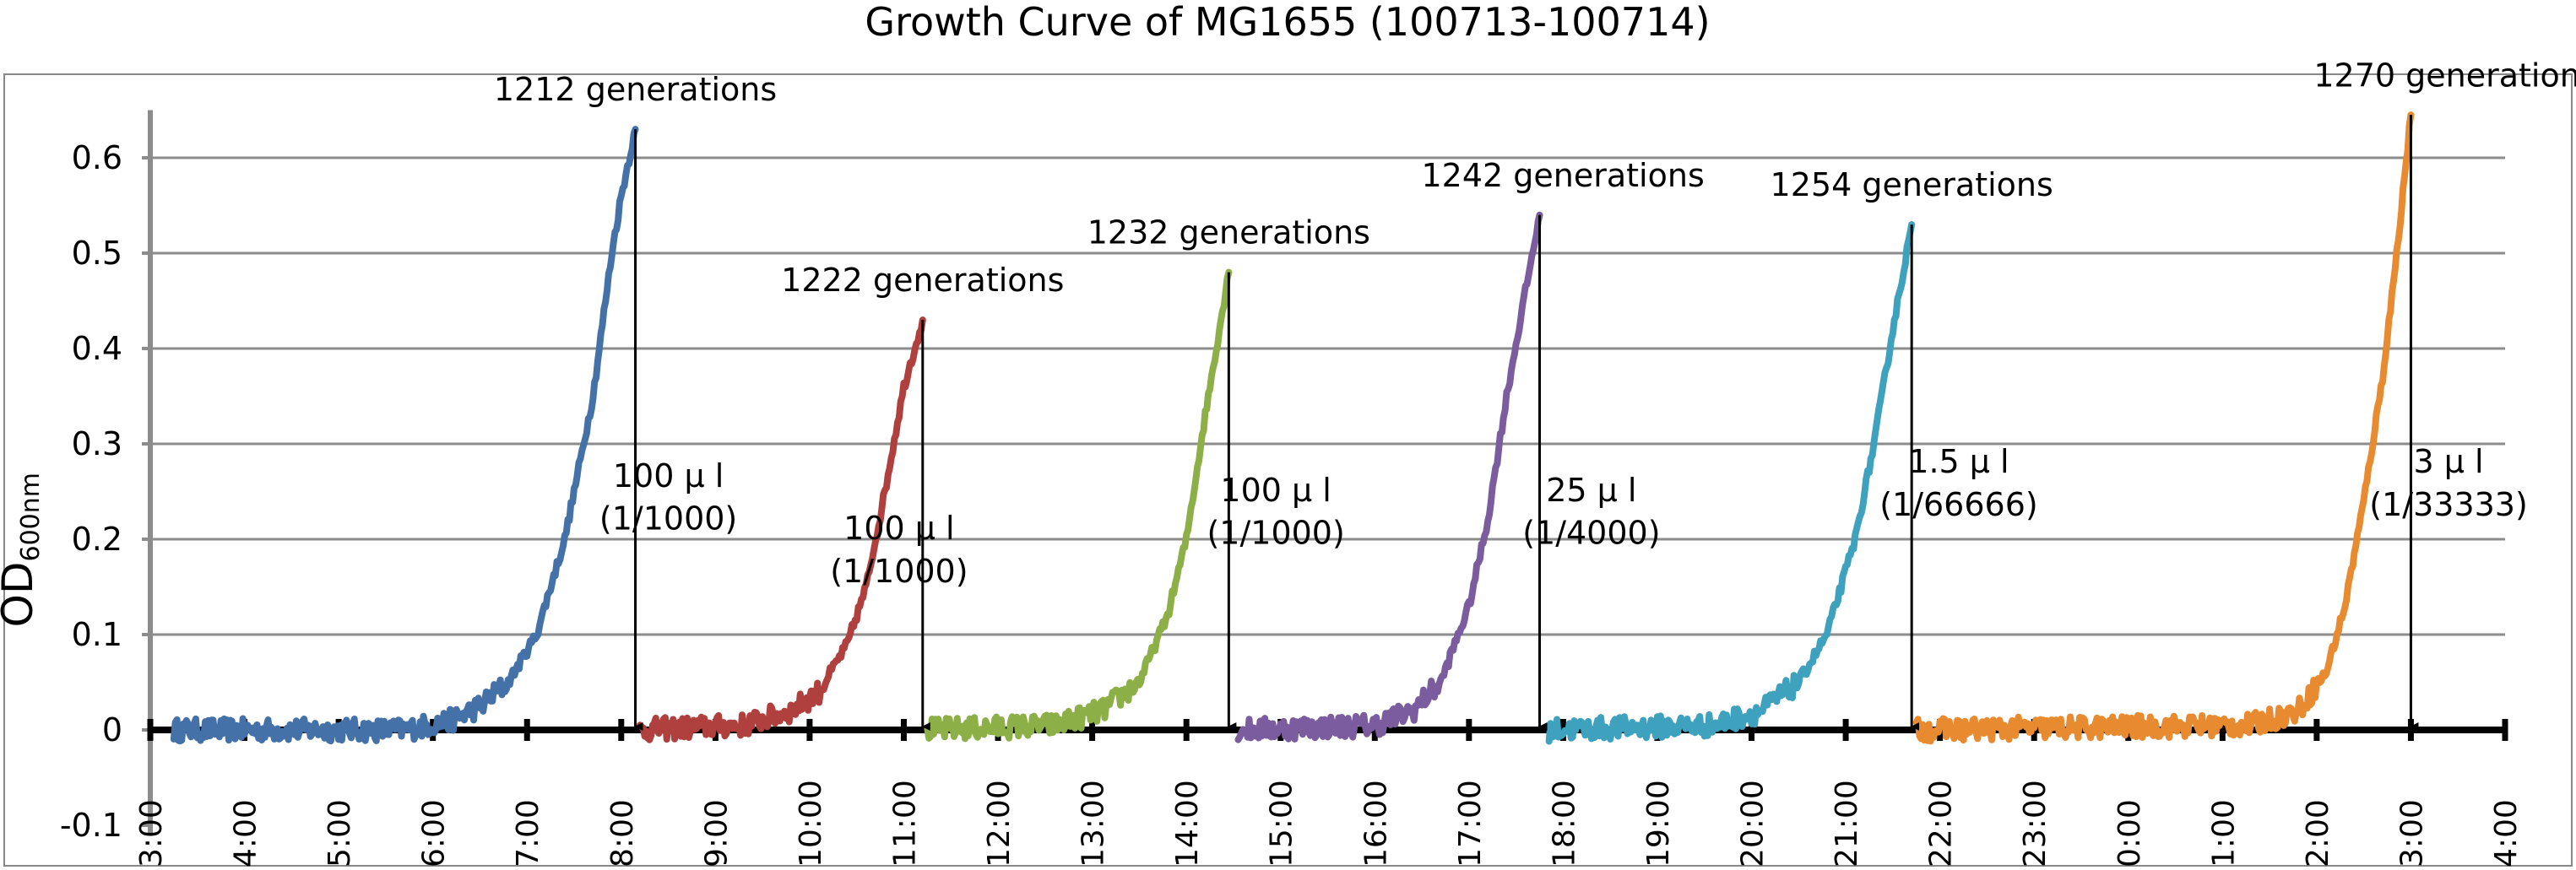 The height and width of the screenshot is (870, 2576). I want to click on transfer-volume-label: 1.5 μ l, so click(1958, 461).